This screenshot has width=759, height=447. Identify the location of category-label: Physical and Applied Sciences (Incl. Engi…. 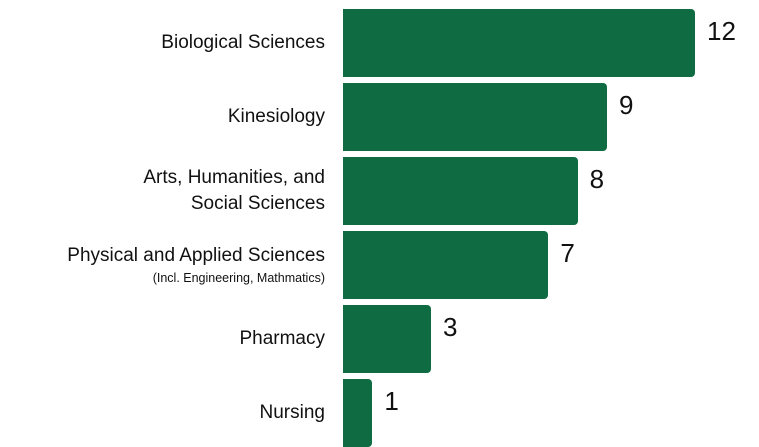
(196, 265).